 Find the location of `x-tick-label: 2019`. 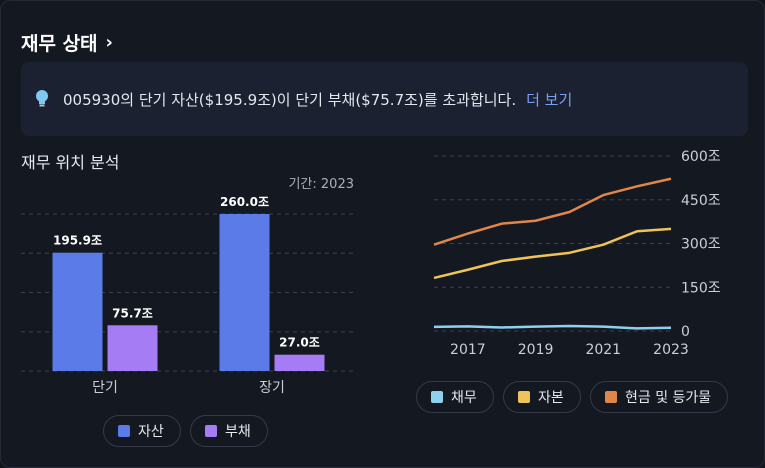

x-tick-label: 2019 is located at coordinates (536, 350).